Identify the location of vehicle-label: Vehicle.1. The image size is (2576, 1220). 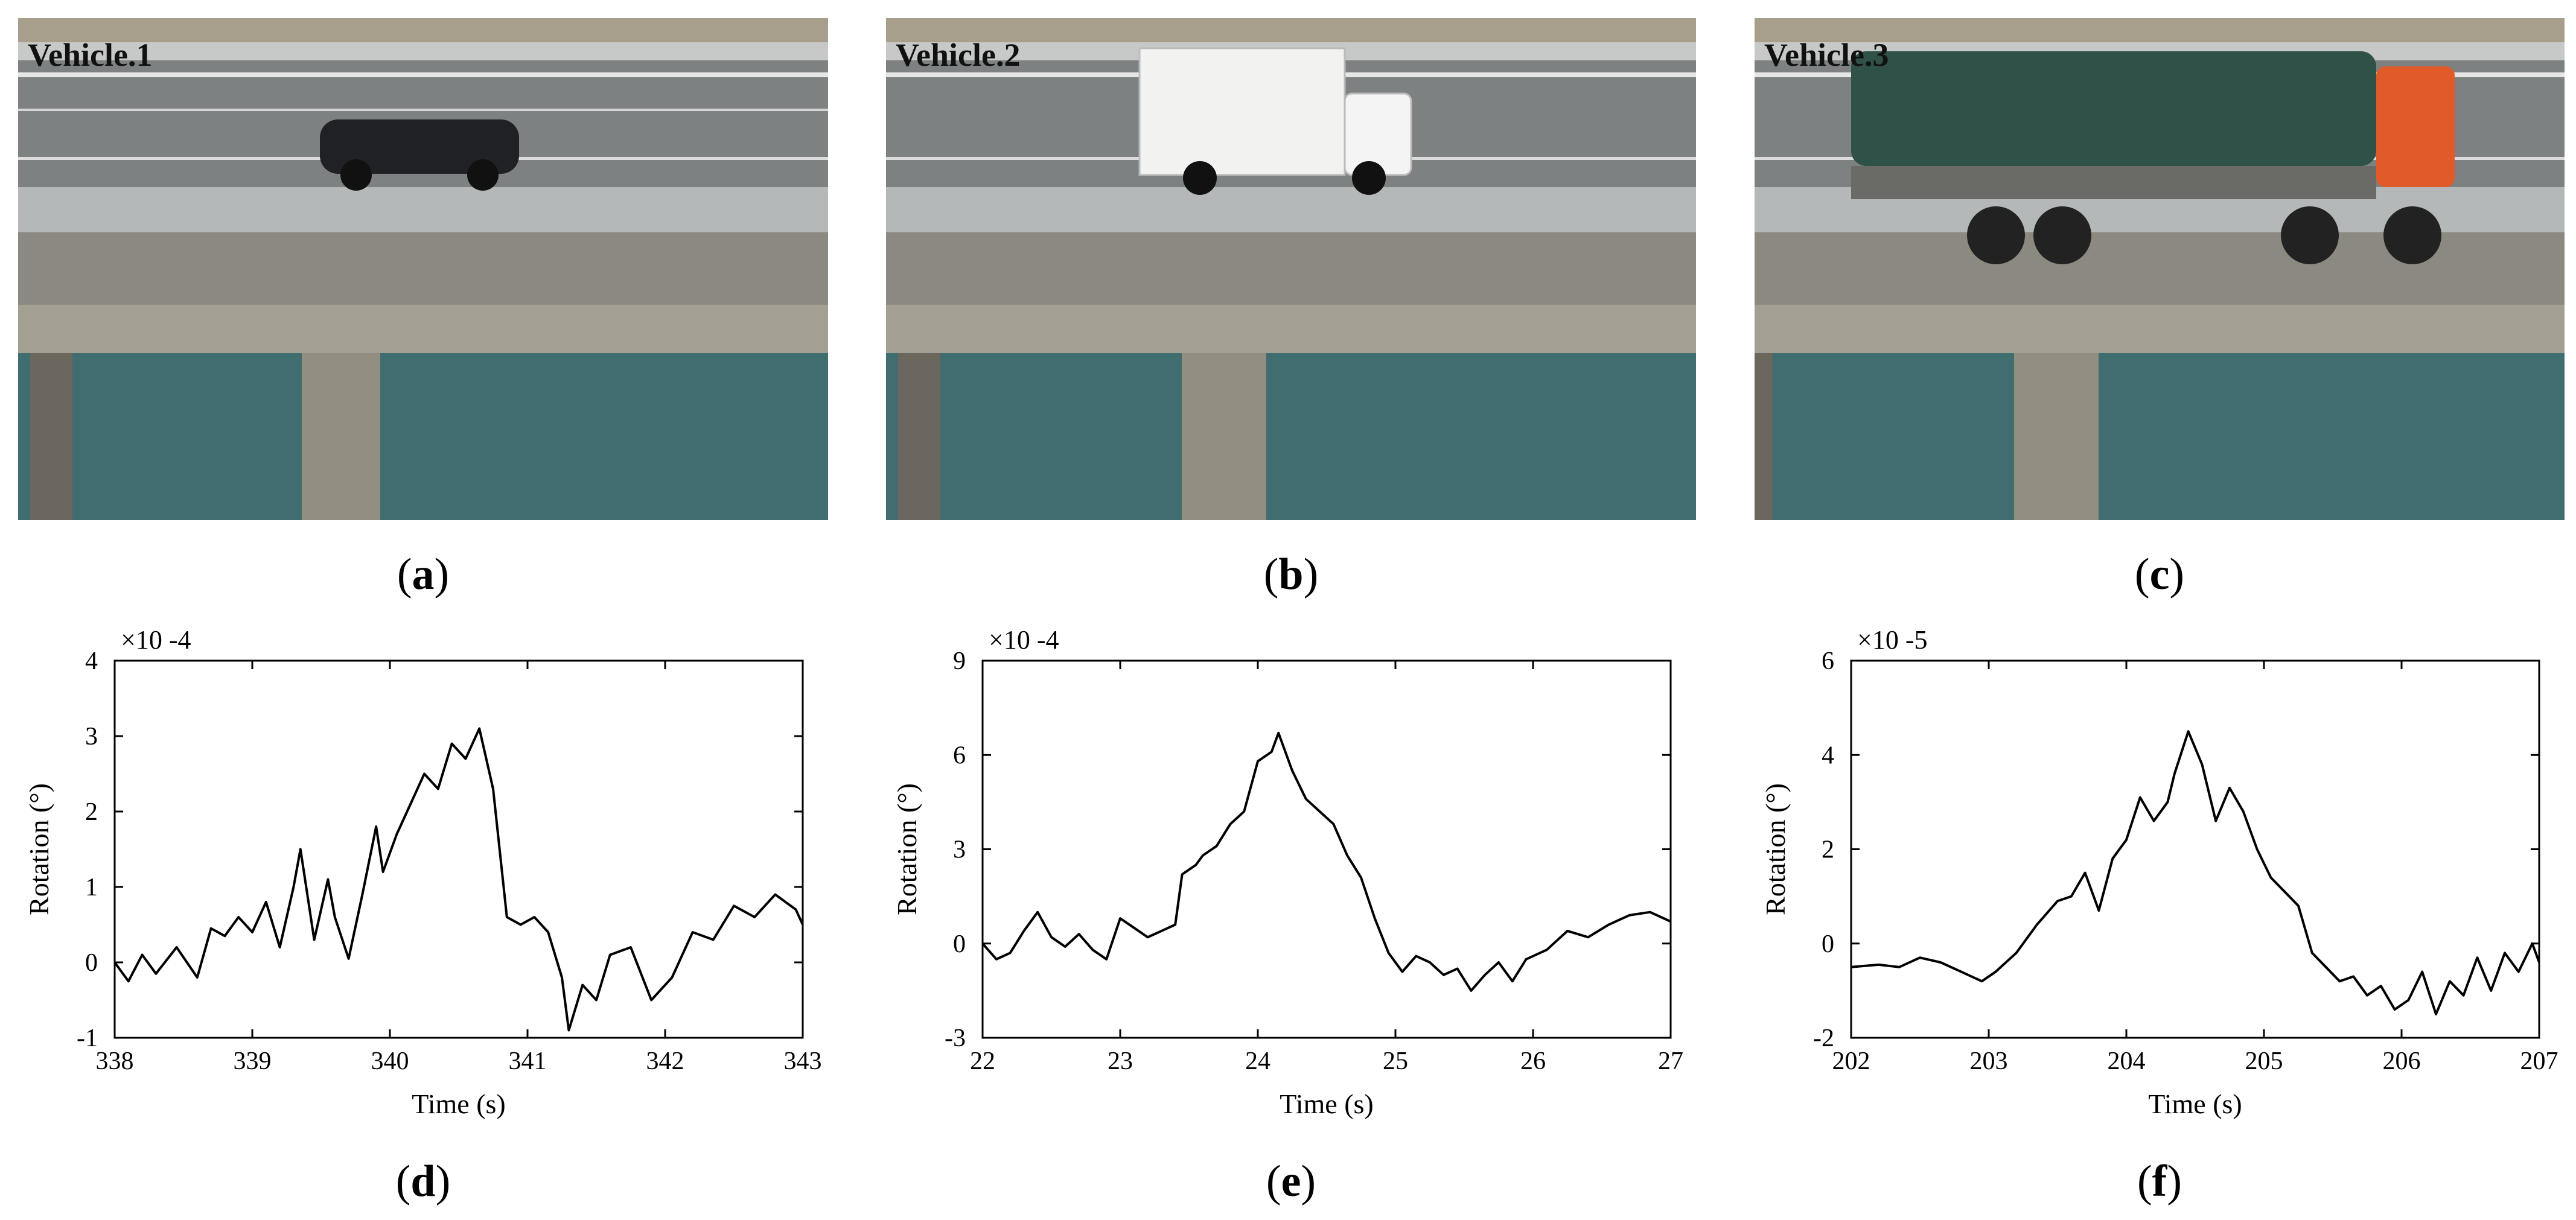
(90, 55).